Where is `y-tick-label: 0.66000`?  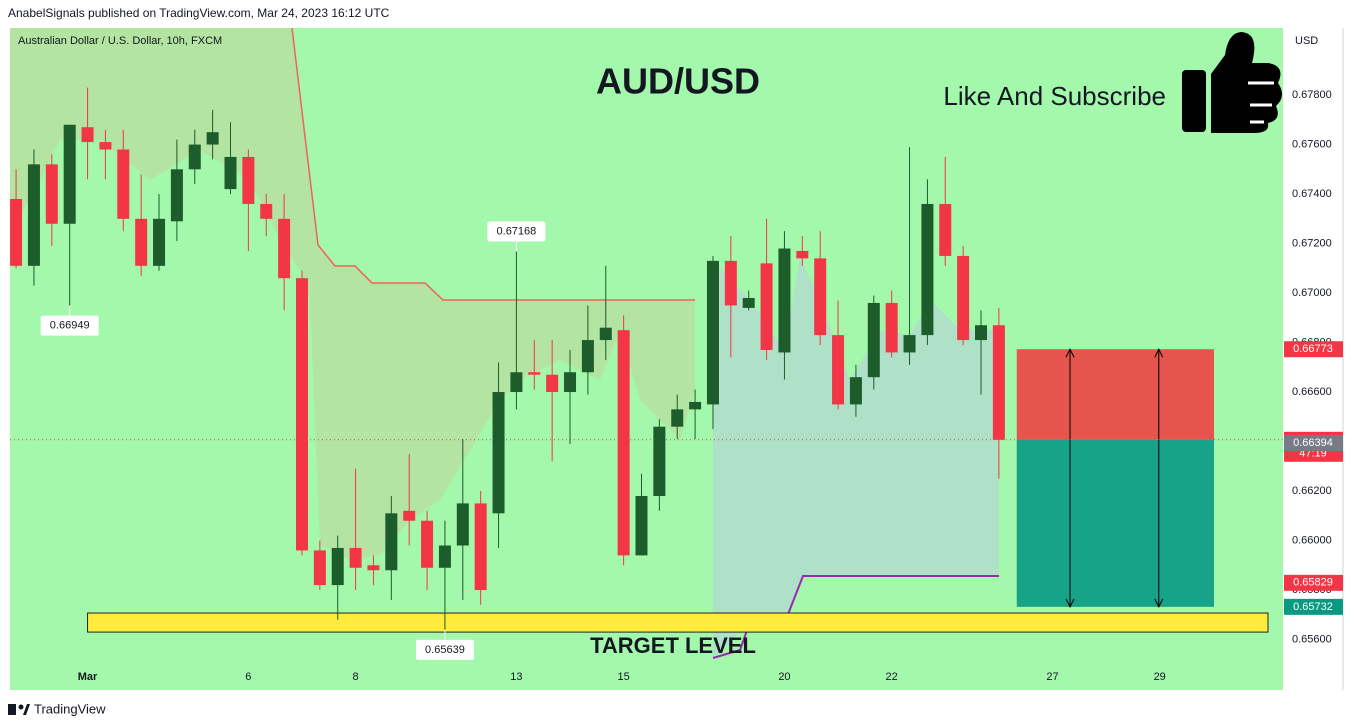 y-tick-label: 0.66000 is located at coordinates (1312, 540).